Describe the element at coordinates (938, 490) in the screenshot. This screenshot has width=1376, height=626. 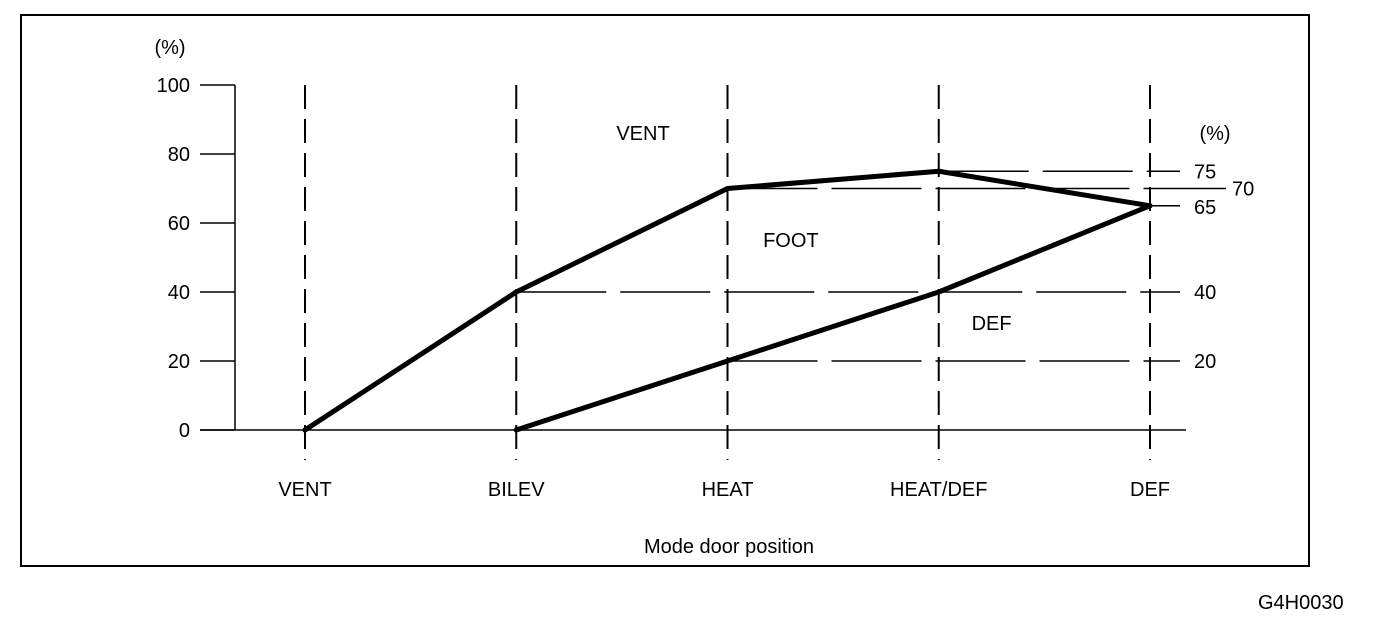
I see `x-tick-label-3: HEAT/DEF` at that location.